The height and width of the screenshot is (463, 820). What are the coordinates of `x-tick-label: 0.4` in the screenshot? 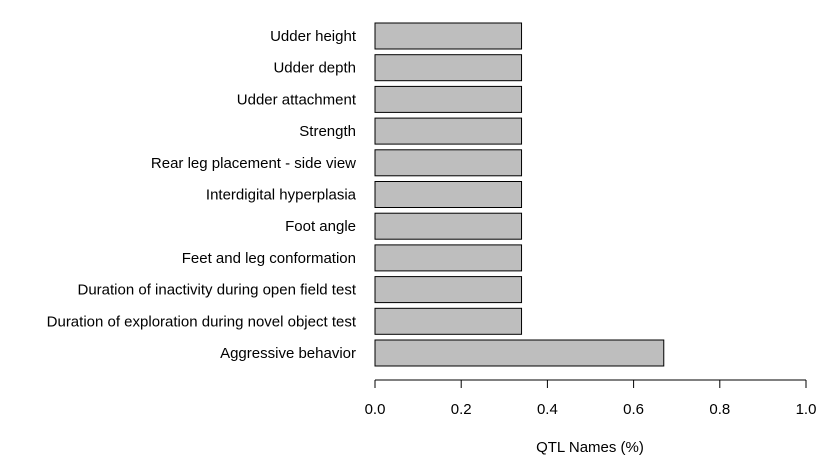 It's located at (547, 409).